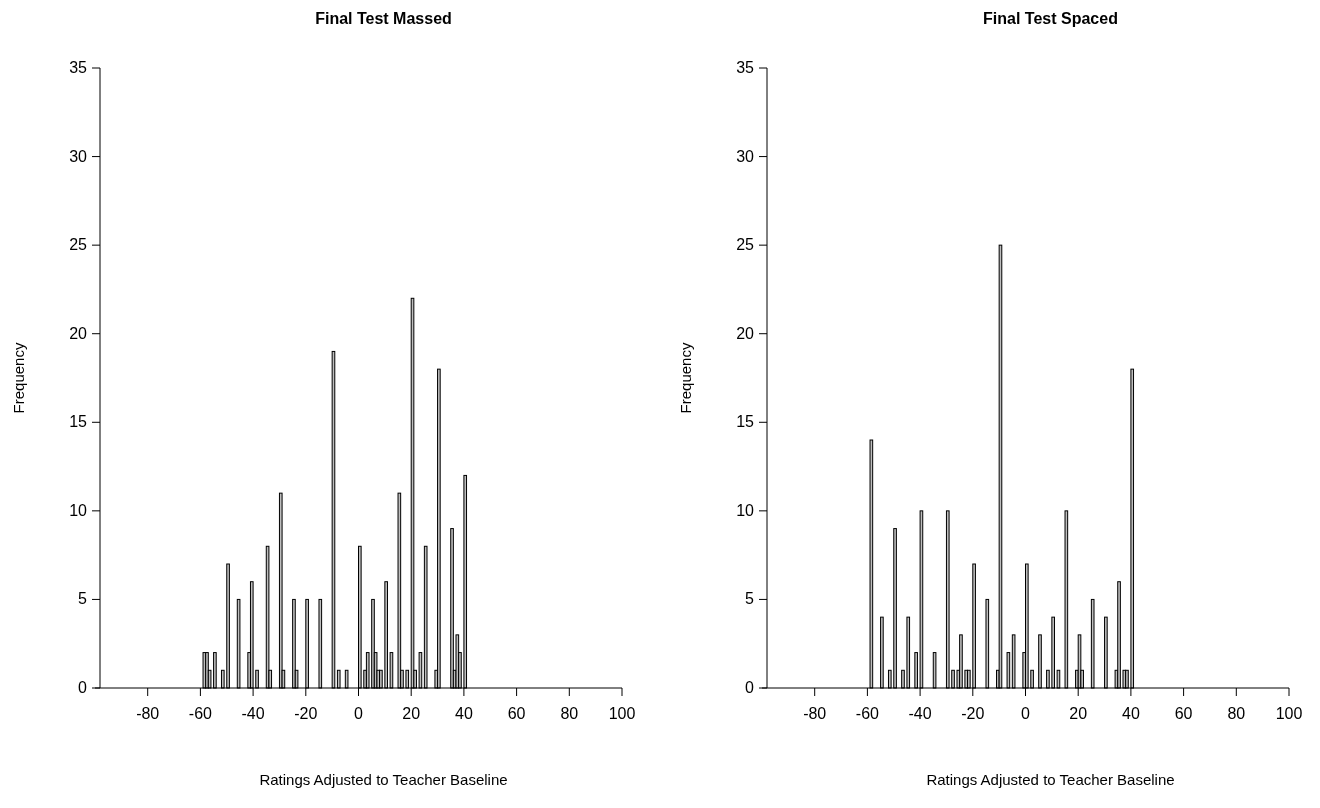 The image size is (1320, 808). What do you see at coordinates (383, 18) in the screenshot?
I see `chart-title: Final Test Massed` at bounding box center [383, 18].